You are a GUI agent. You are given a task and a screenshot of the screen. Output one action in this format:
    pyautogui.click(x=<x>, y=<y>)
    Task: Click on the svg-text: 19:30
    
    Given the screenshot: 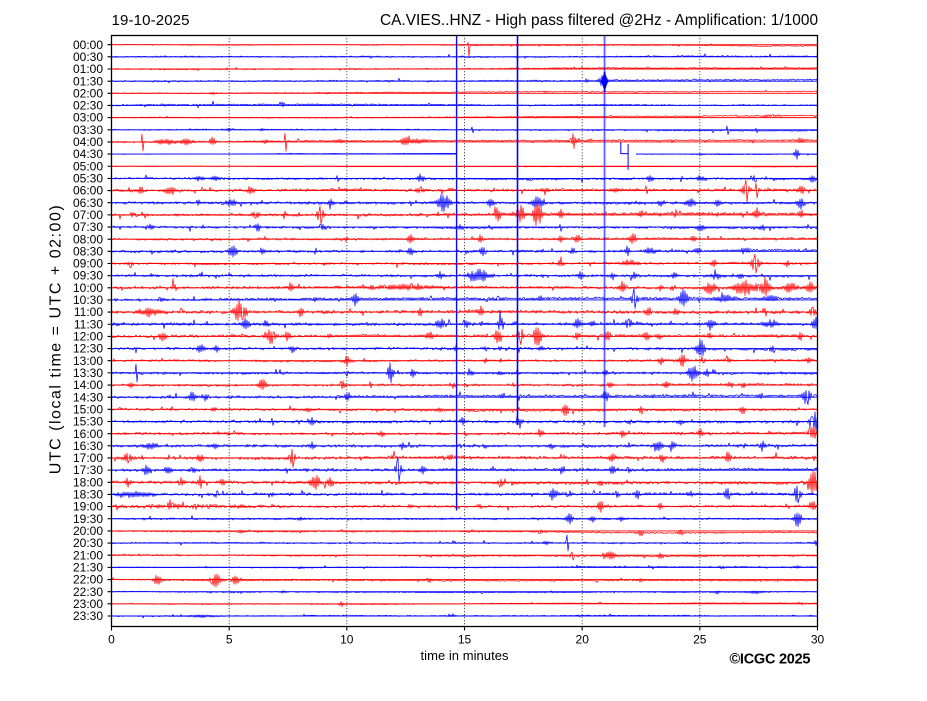 What is the action you would take?
    pyautogui.click(x=88, y=519)
    